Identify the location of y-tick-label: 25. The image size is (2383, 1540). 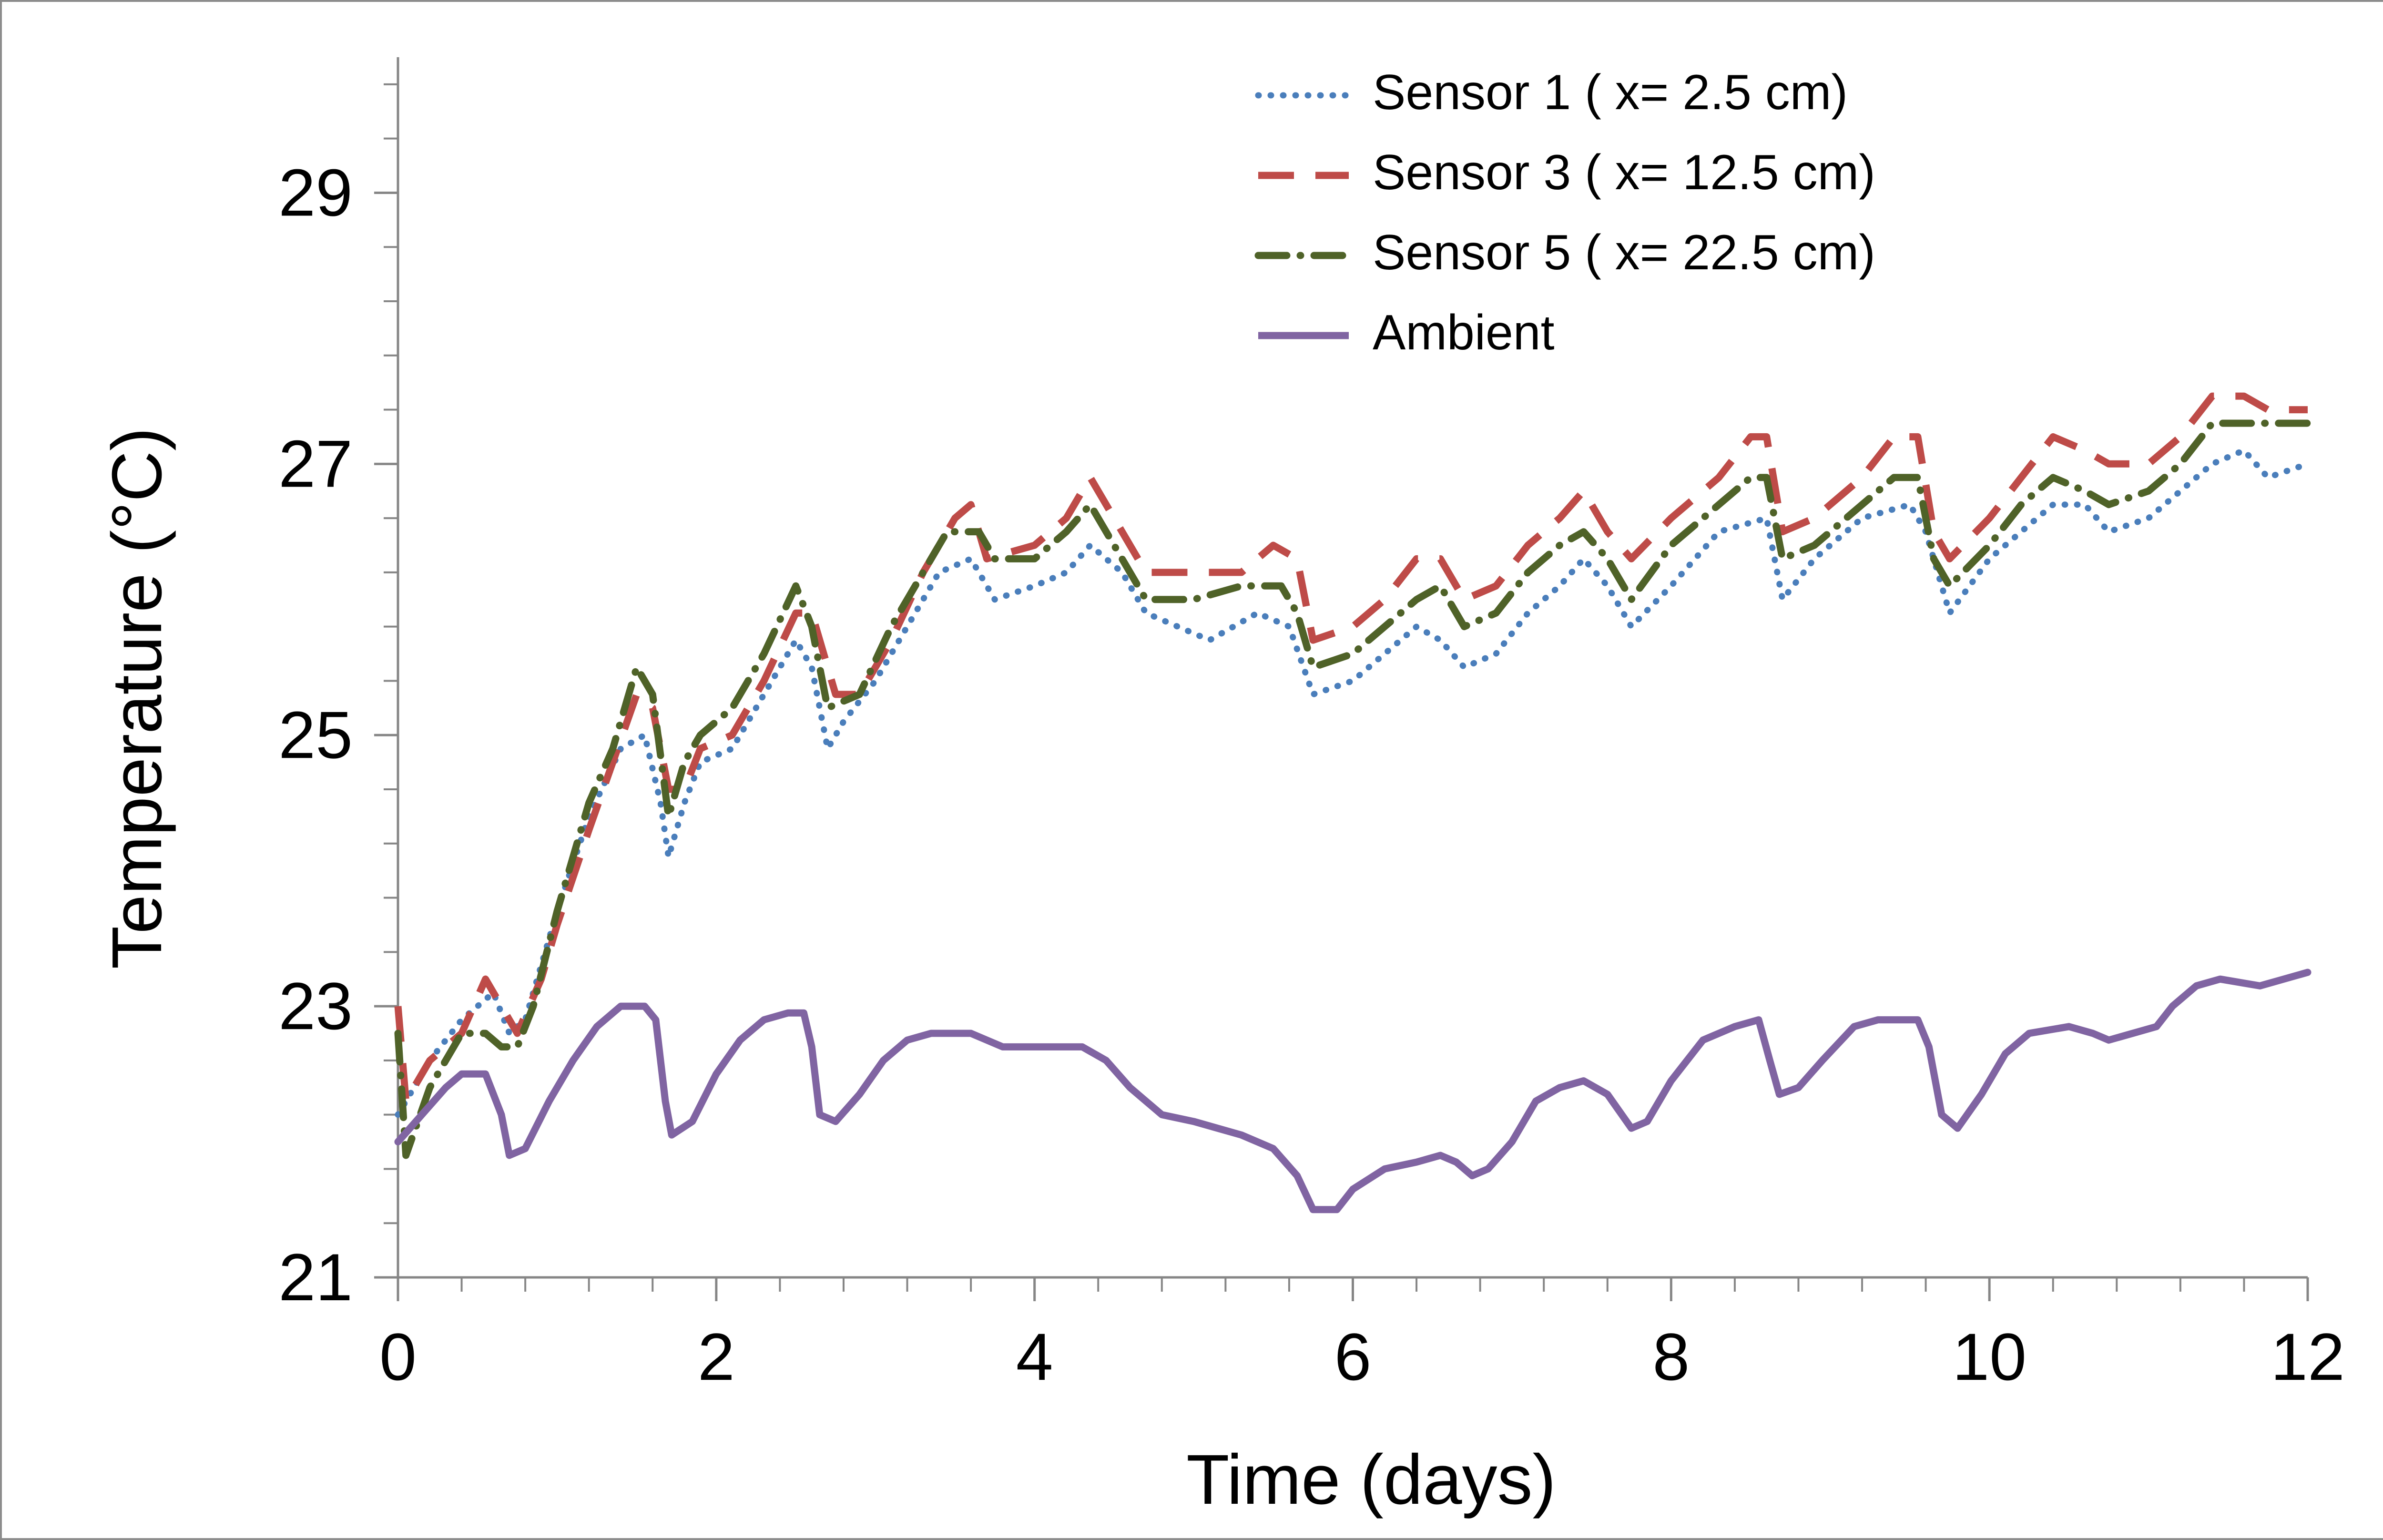
(316, 734).